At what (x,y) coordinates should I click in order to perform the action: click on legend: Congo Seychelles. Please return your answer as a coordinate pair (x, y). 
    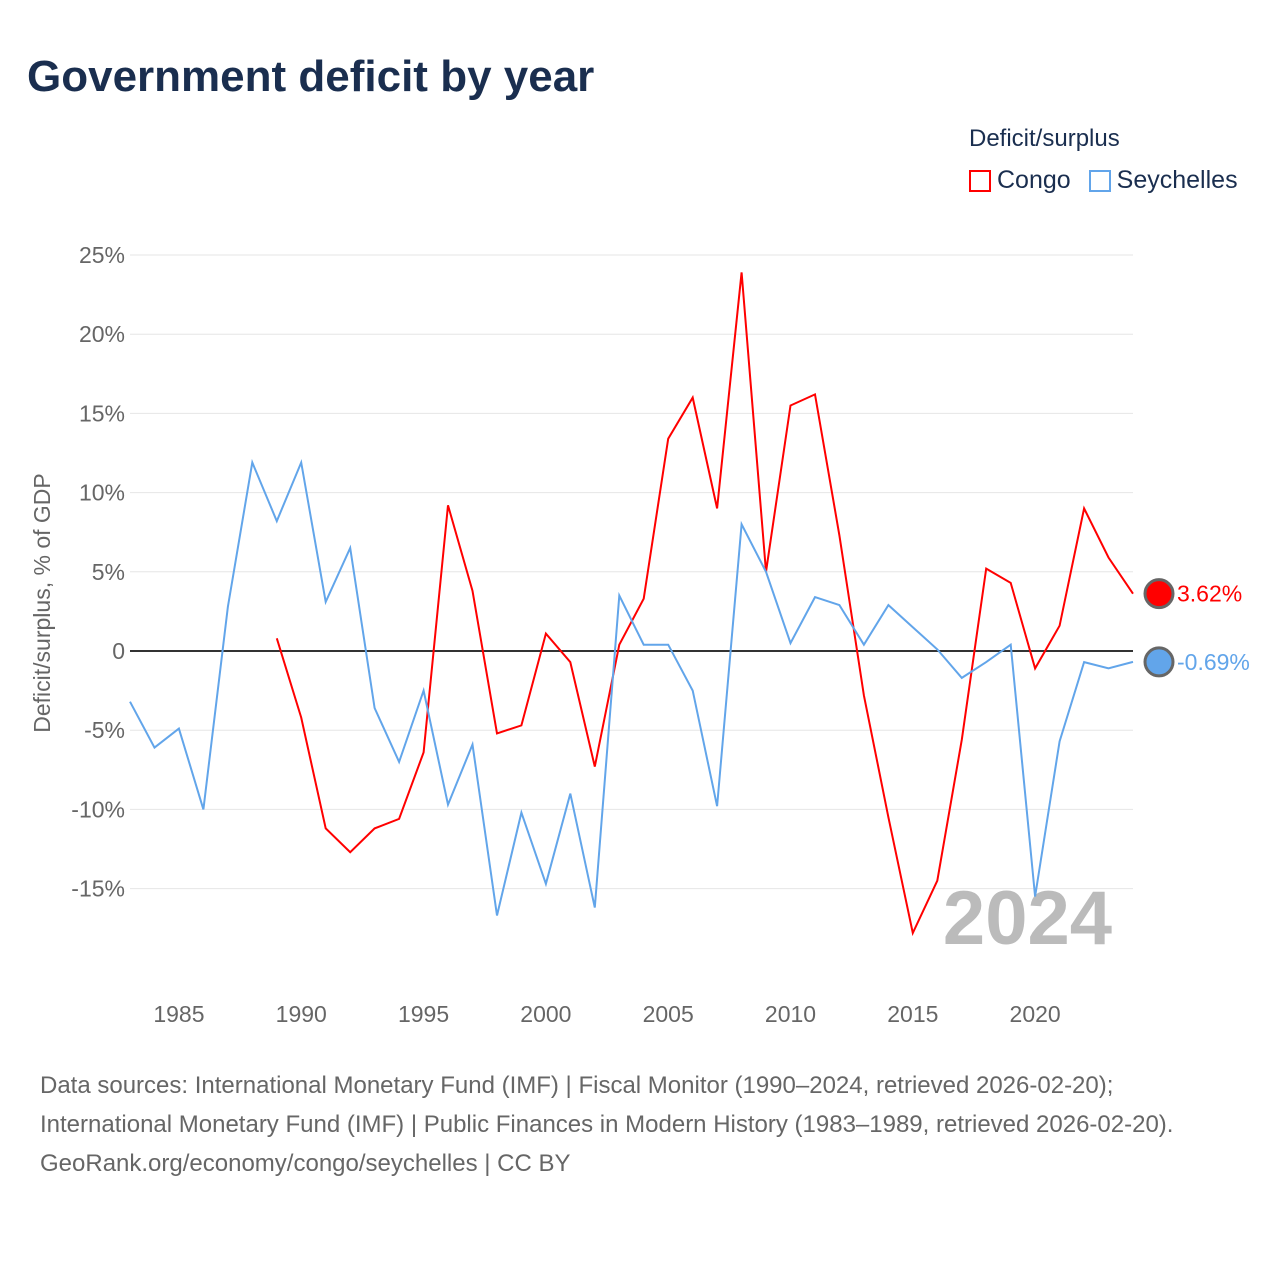
    Looking at the image, I should click on (1103, 180).